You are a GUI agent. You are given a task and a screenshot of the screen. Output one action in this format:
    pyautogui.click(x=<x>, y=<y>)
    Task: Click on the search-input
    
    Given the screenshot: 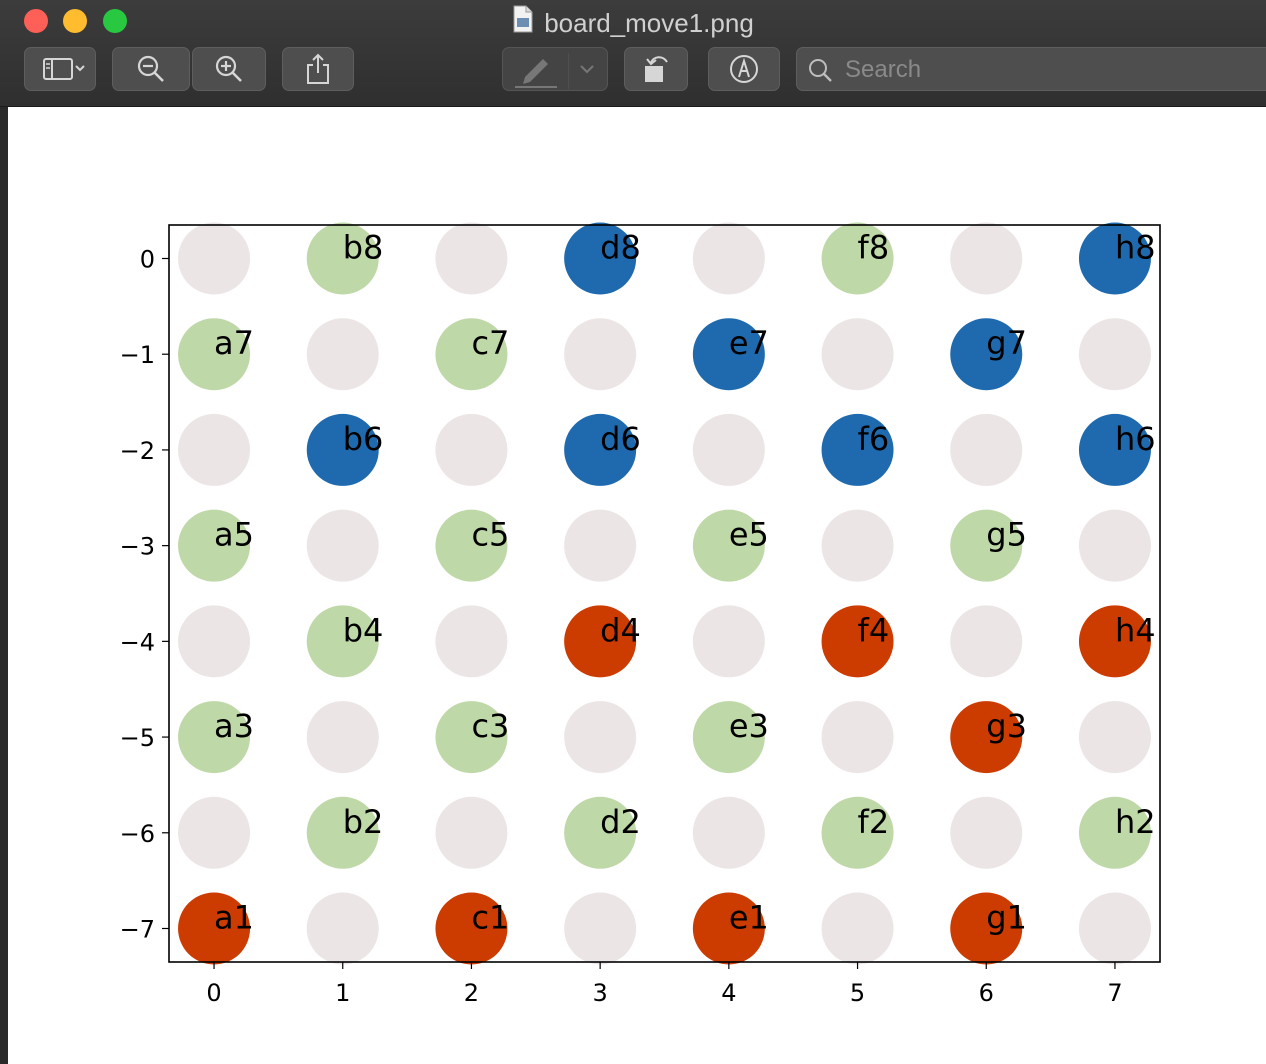 What is the action you would take?
    pyautogui.click(x=1045, y=70)
    